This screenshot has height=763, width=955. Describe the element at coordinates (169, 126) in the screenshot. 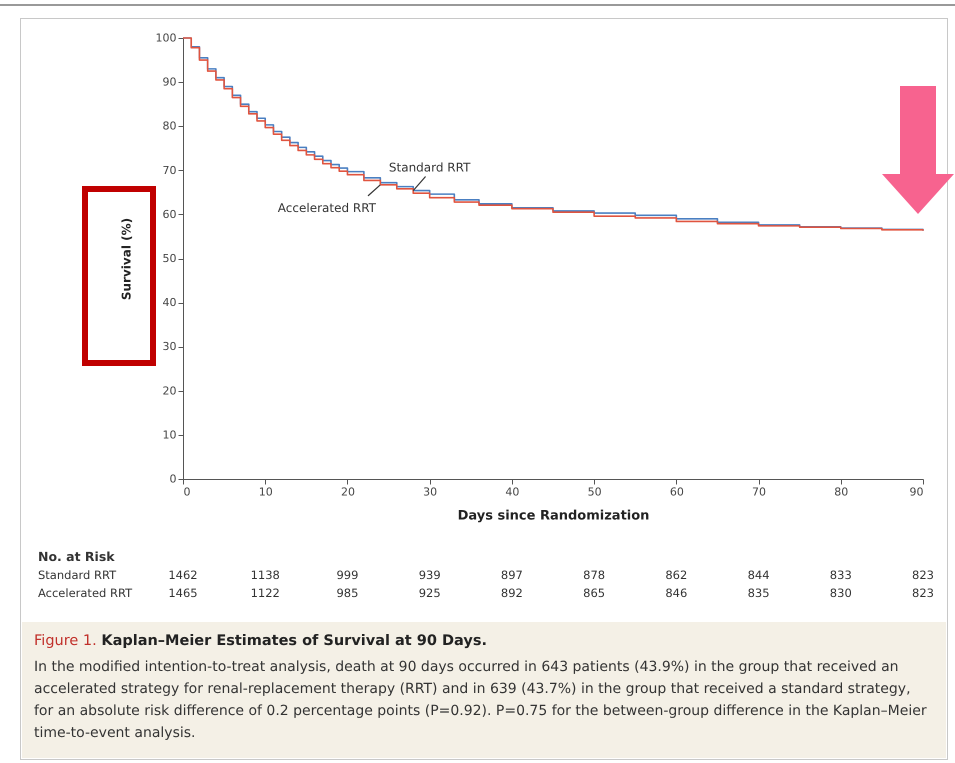

I see `y-tick-label: 80` at that location.